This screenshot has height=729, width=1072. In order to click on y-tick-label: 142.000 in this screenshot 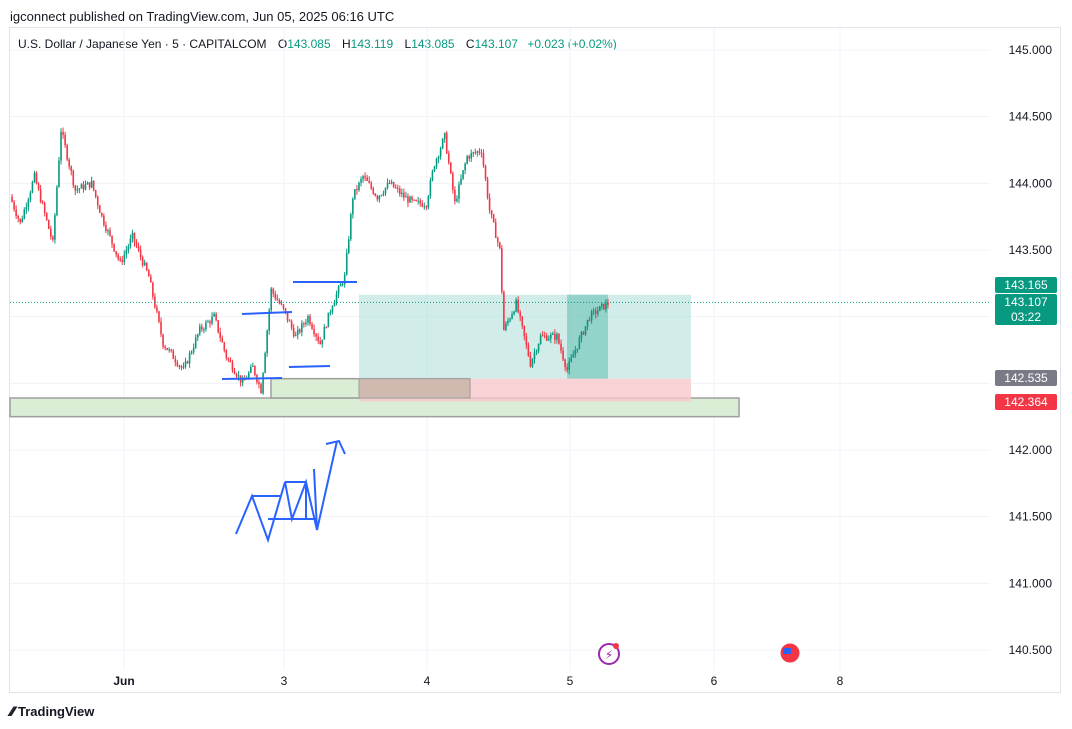, I will do `click(1031, 450)`.